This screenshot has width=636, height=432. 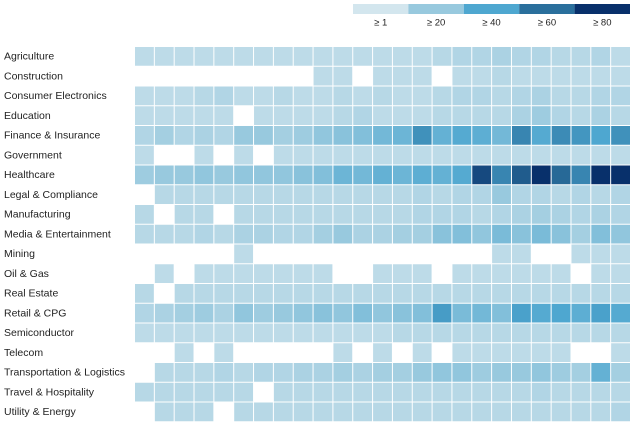 I want to click on row-label: Agriculture, so click(x=29, y=57).